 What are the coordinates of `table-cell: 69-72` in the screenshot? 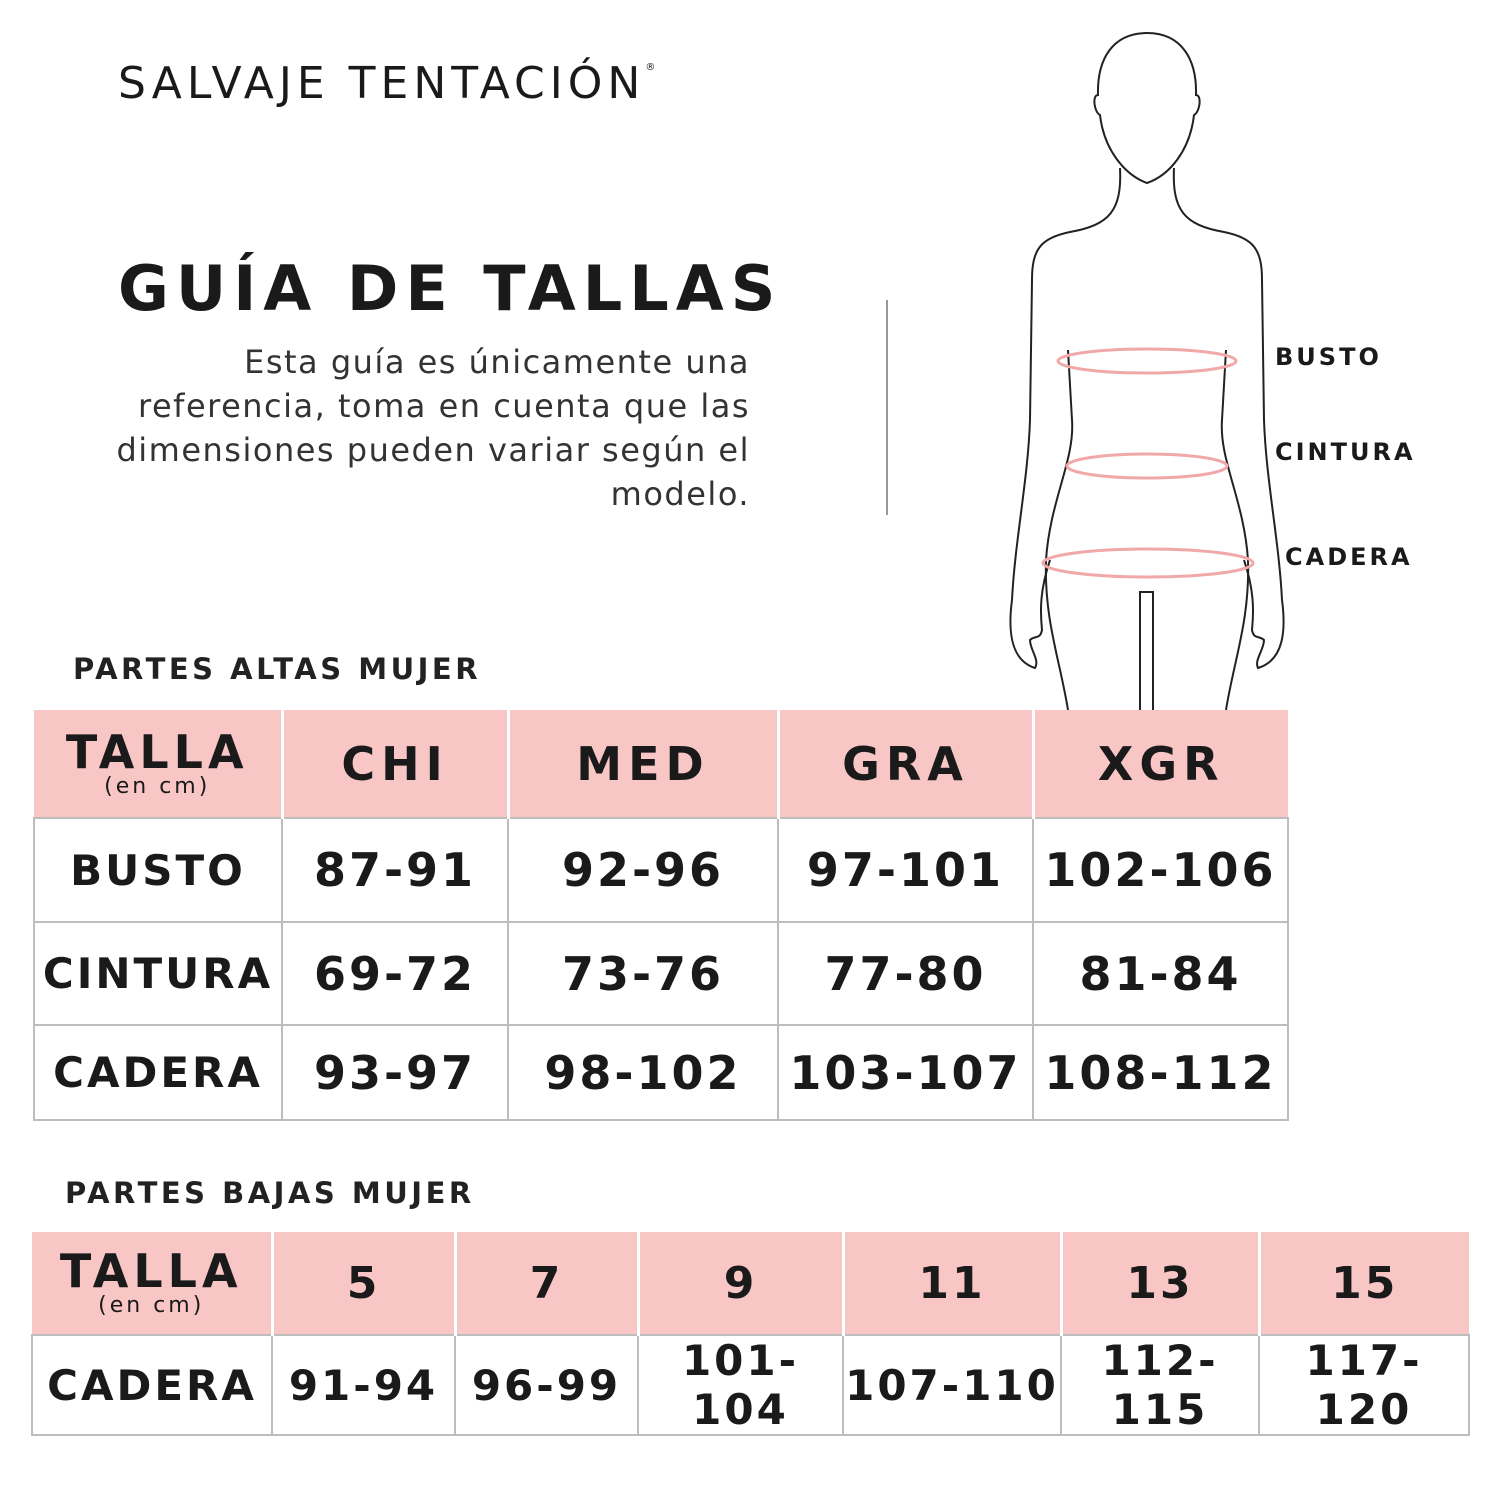 It's located at (395, 973).